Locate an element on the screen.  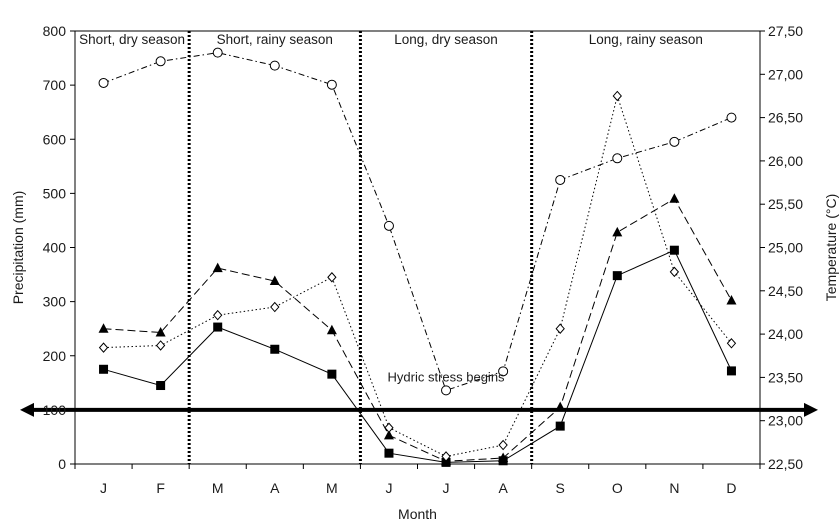
right-axis-title: Temperature (°C) is located at coordinates (831, 248).